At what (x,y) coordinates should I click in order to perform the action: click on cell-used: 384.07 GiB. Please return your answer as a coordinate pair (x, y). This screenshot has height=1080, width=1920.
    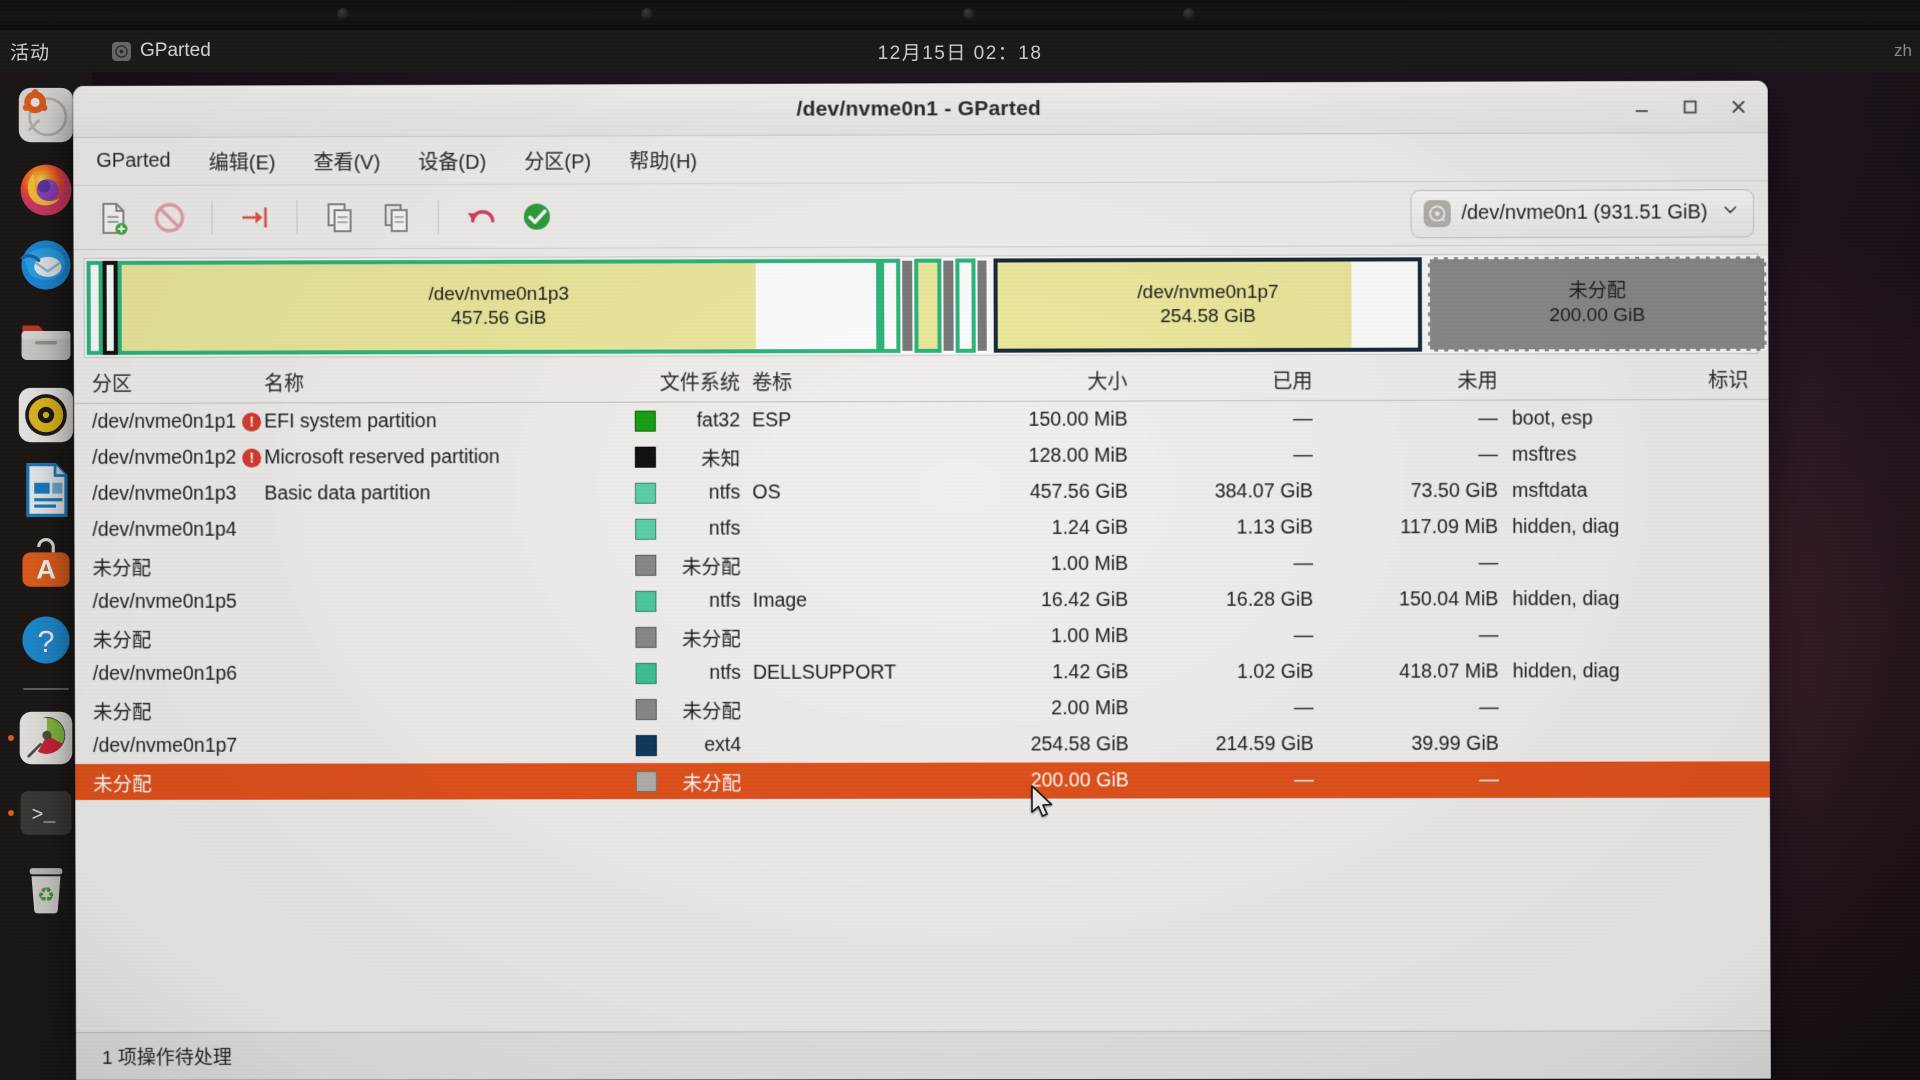
    Looking at the image, I should click on (1263, 491).